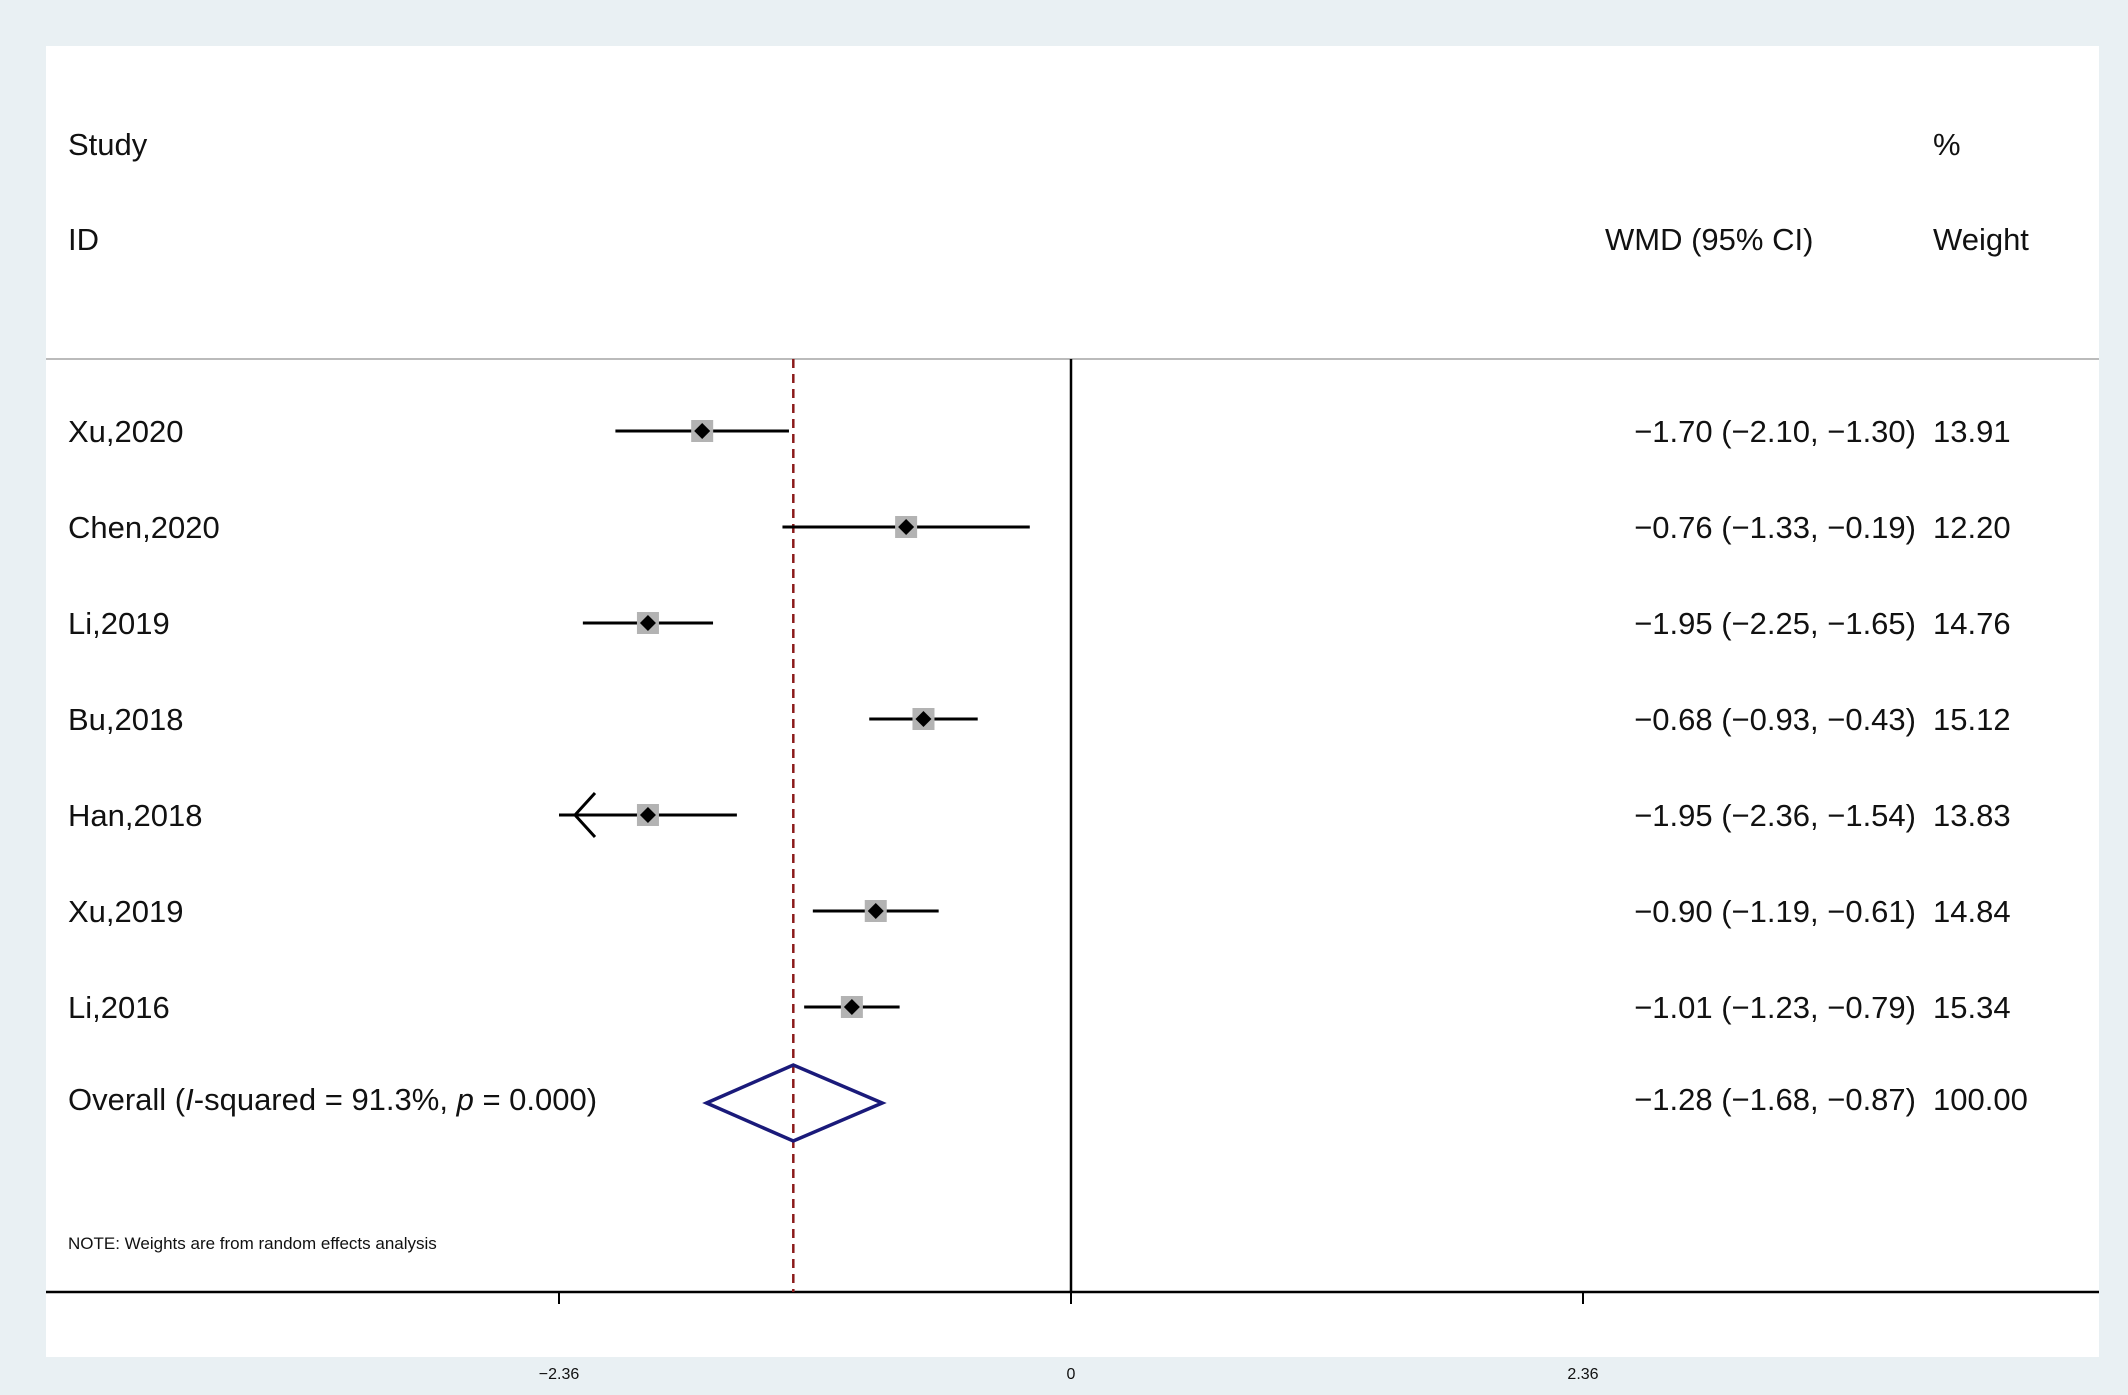 The width and height of the screenshot is (2128, 1395). Describe the element at coordinates (1775, 623) in the screenshot. I see `study-ci: −1.95 (−2.25, −1.65)` at that location.